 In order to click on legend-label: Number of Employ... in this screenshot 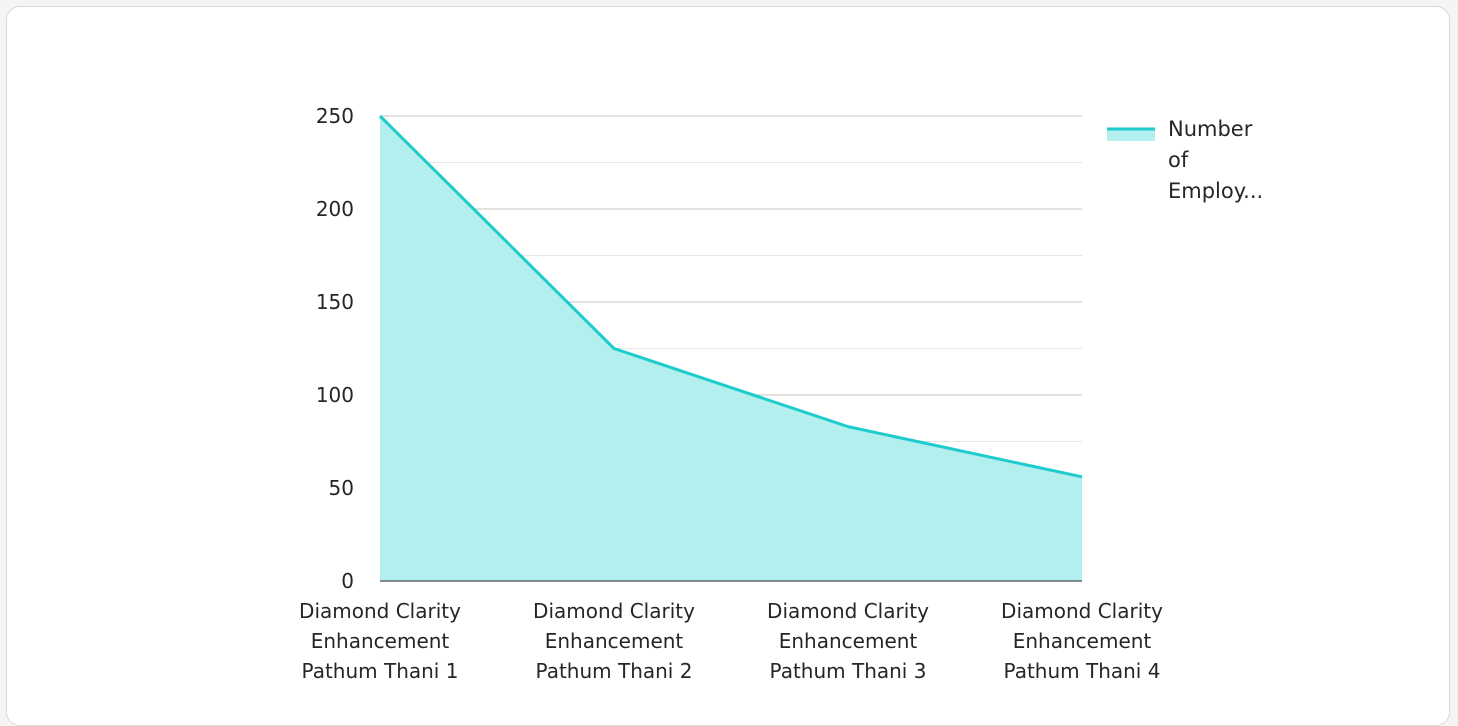, I will do `click(1215, 160)`.